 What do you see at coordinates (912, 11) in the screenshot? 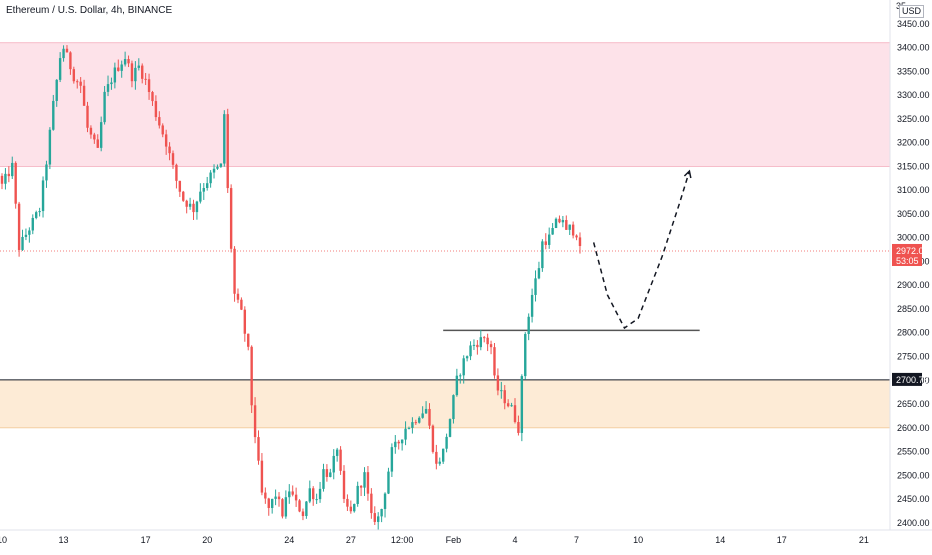
I see `currency-button: USD` at bounding box center [912, 11].